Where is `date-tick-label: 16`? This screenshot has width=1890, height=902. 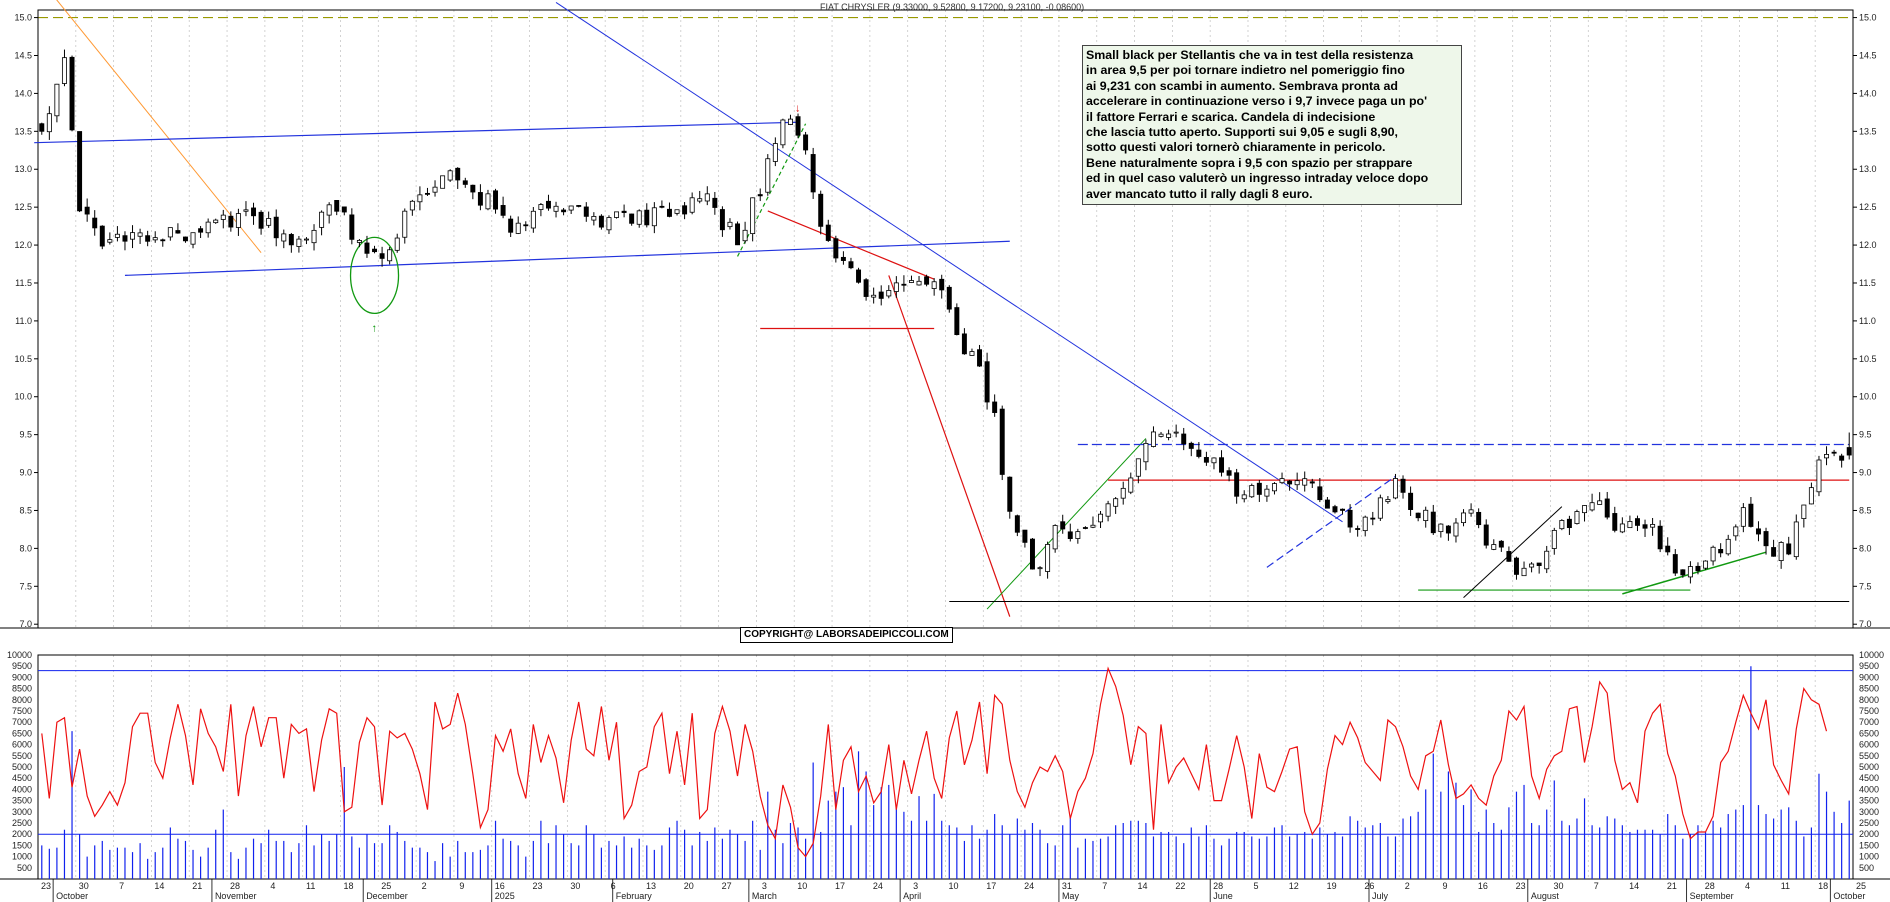
date-tick-label: 16 is located at coordinates (500, 886).